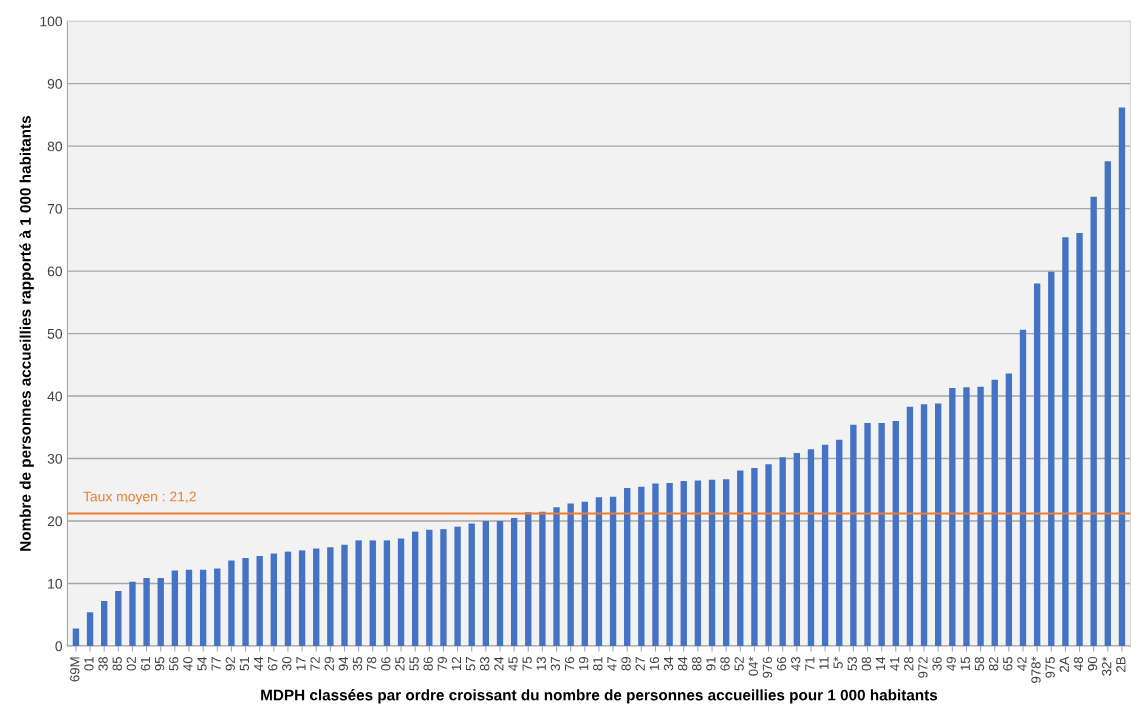 The width and height of the screenshot is (1143, 706). Describe the element at coordinates (174, 663) in the screenshot. I see `x-tick-label: 56` at that location.